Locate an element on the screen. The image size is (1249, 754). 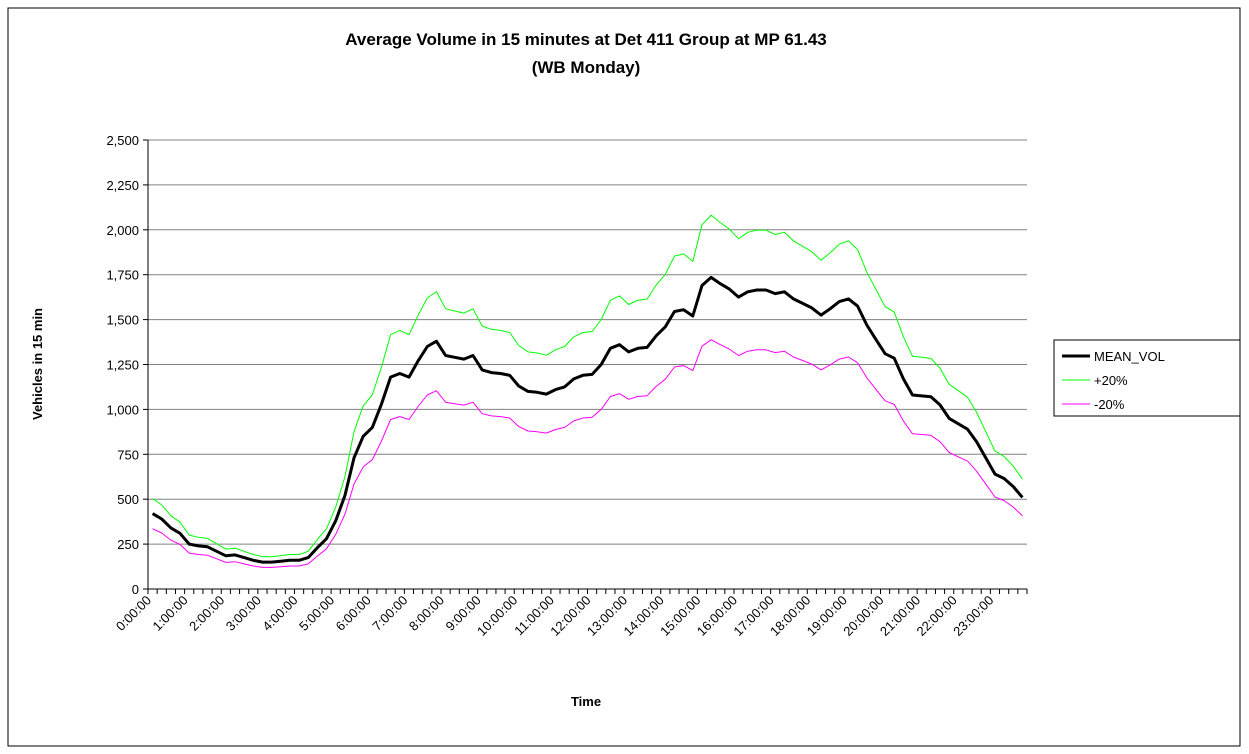
legend-box is located at coordinates (1147, 378).